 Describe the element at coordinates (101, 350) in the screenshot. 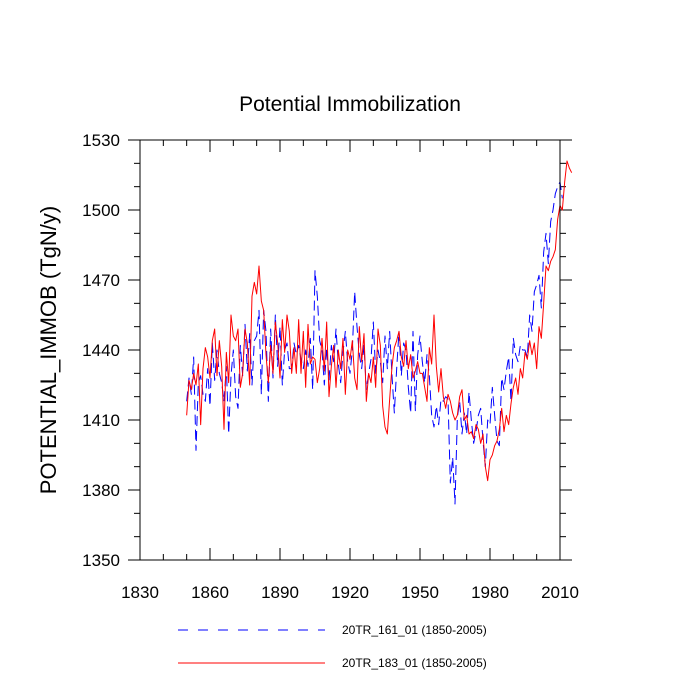

I see `y-tick-label: 1440` at that location.